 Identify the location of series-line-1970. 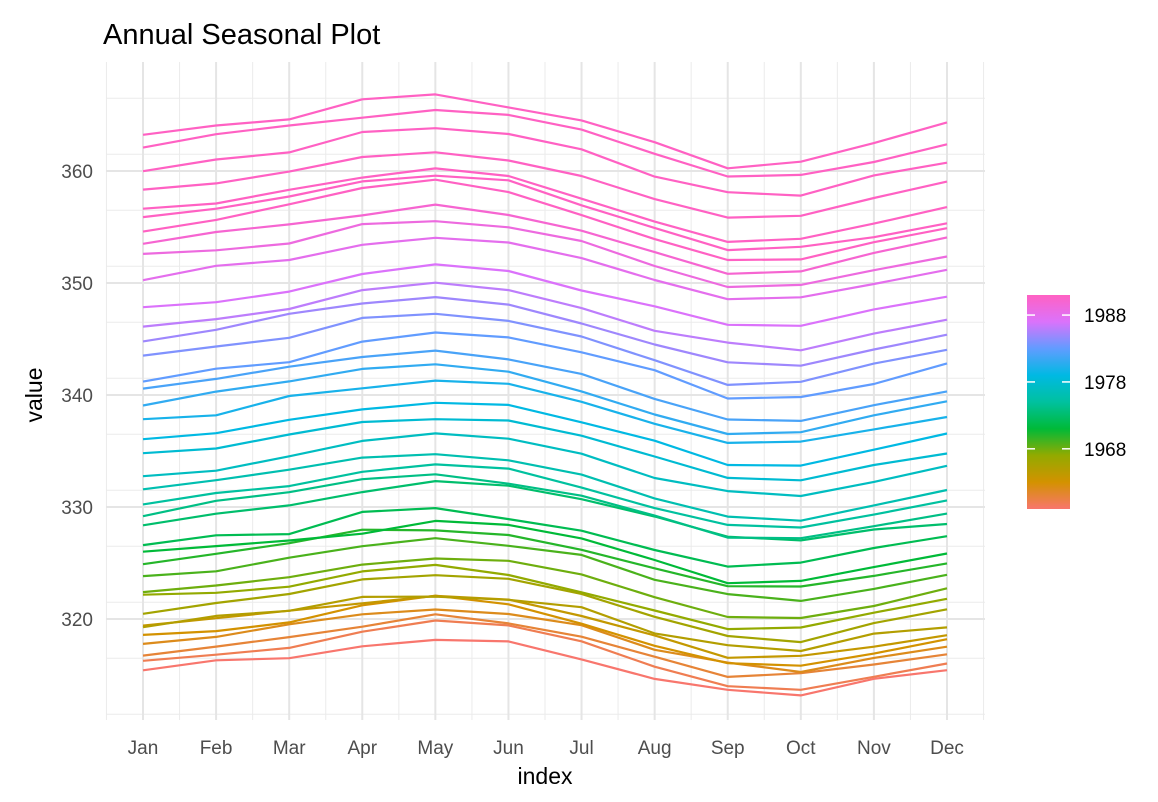
(545, 558).